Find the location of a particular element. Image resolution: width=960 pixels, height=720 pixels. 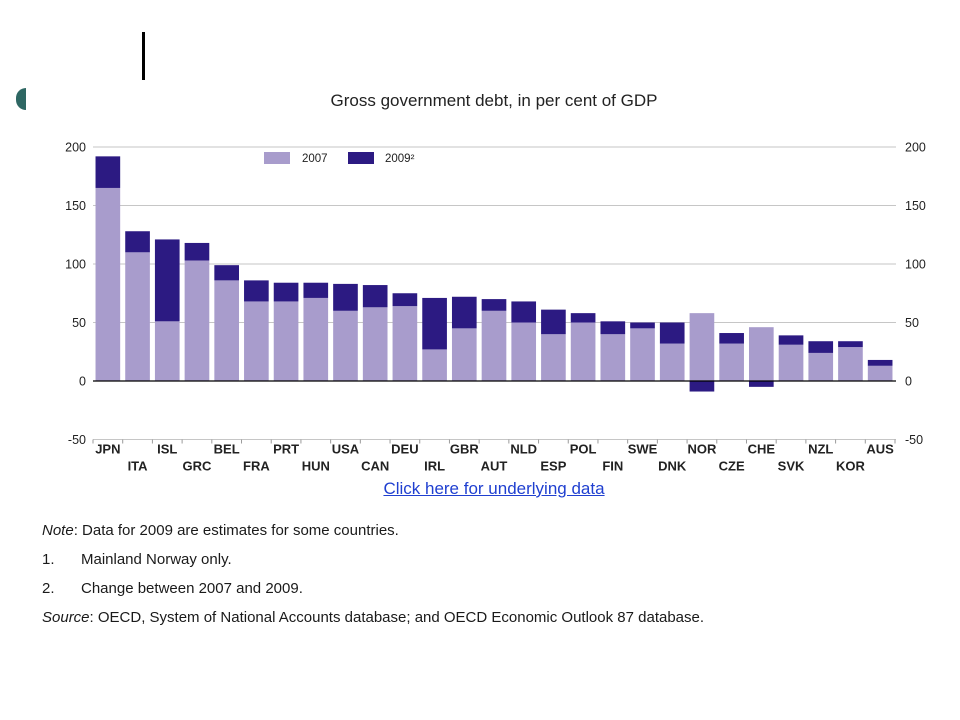

x-tick-label: CAN is located at coordinates (375, 466).